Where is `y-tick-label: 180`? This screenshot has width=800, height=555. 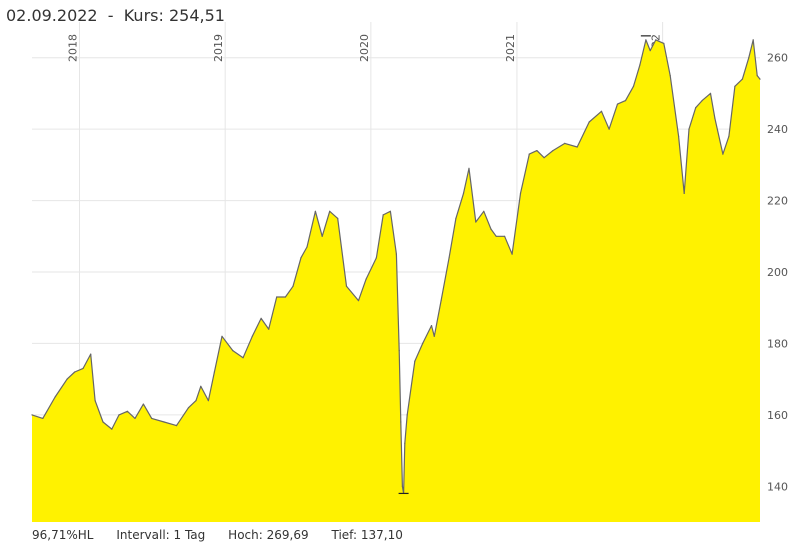
y-tick-label: 180 is located at coordinates (777, 343).